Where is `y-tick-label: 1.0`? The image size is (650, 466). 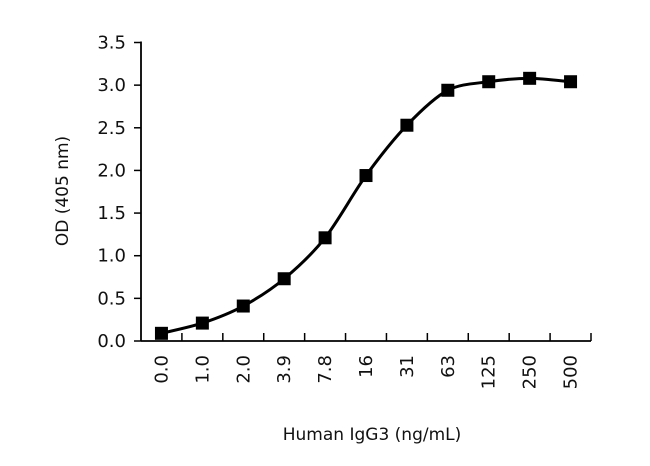 y-tick-label: 1.0 is located at coordinates (111, 256).